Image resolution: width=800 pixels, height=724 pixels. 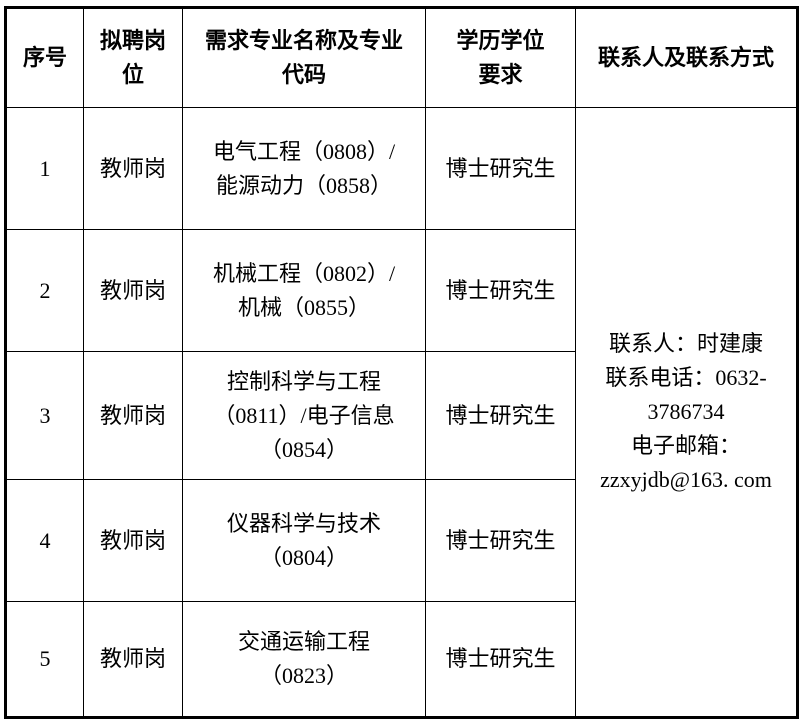 I want to click on cell-serial-number: 2, so click(x=44, y=290).